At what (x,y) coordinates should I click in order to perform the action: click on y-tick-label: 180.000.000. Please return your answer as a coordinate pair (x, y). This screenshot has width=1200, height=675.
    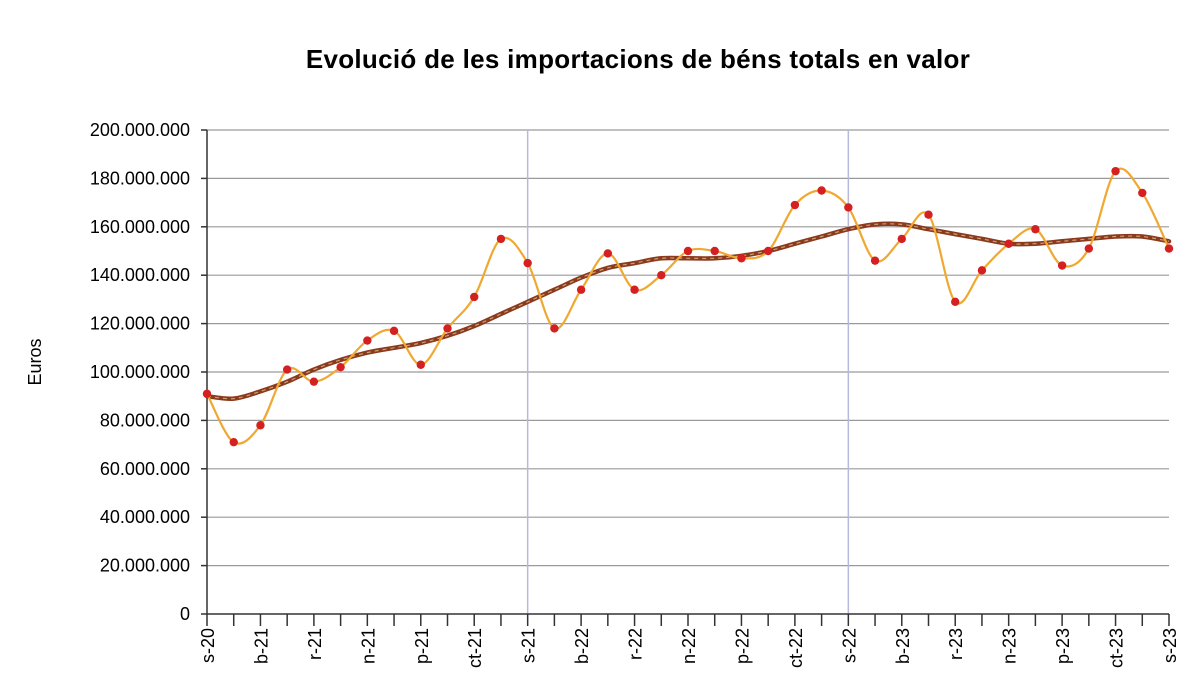
    Looking at the image, I should click on (140, 178).